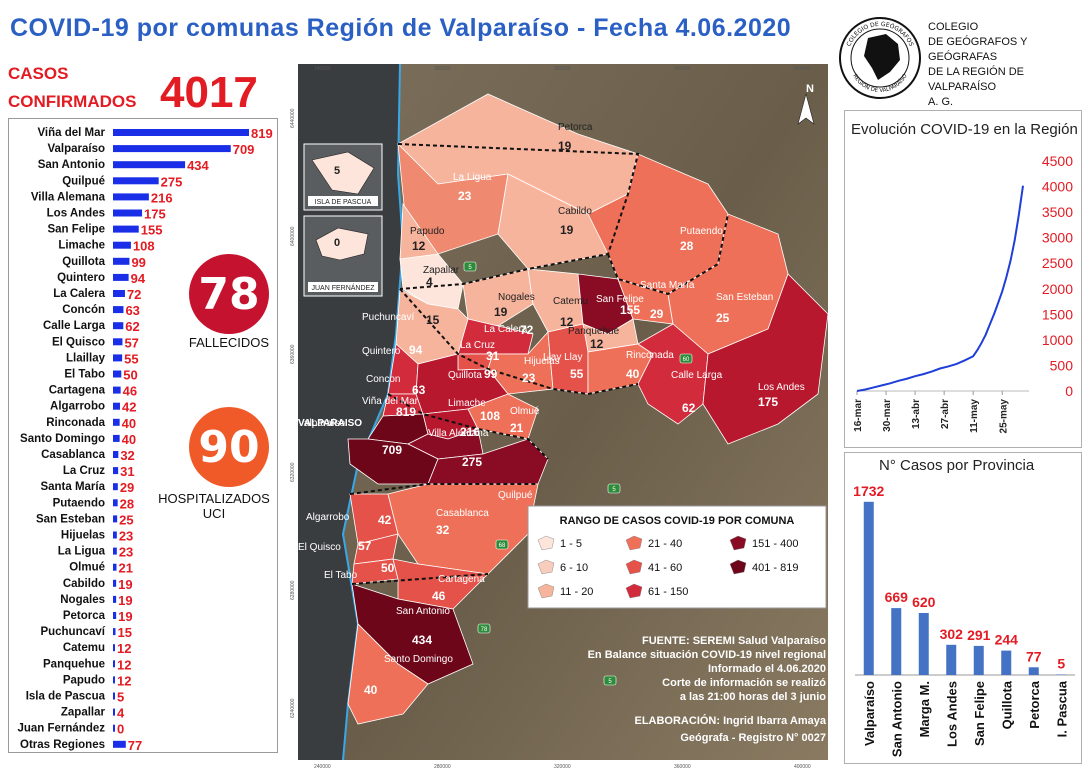 The image size is (1088, 771). Describe the element at coordinates (493, 356) in the screenshot. I see `map-value-la-cruz: 31` at that location.